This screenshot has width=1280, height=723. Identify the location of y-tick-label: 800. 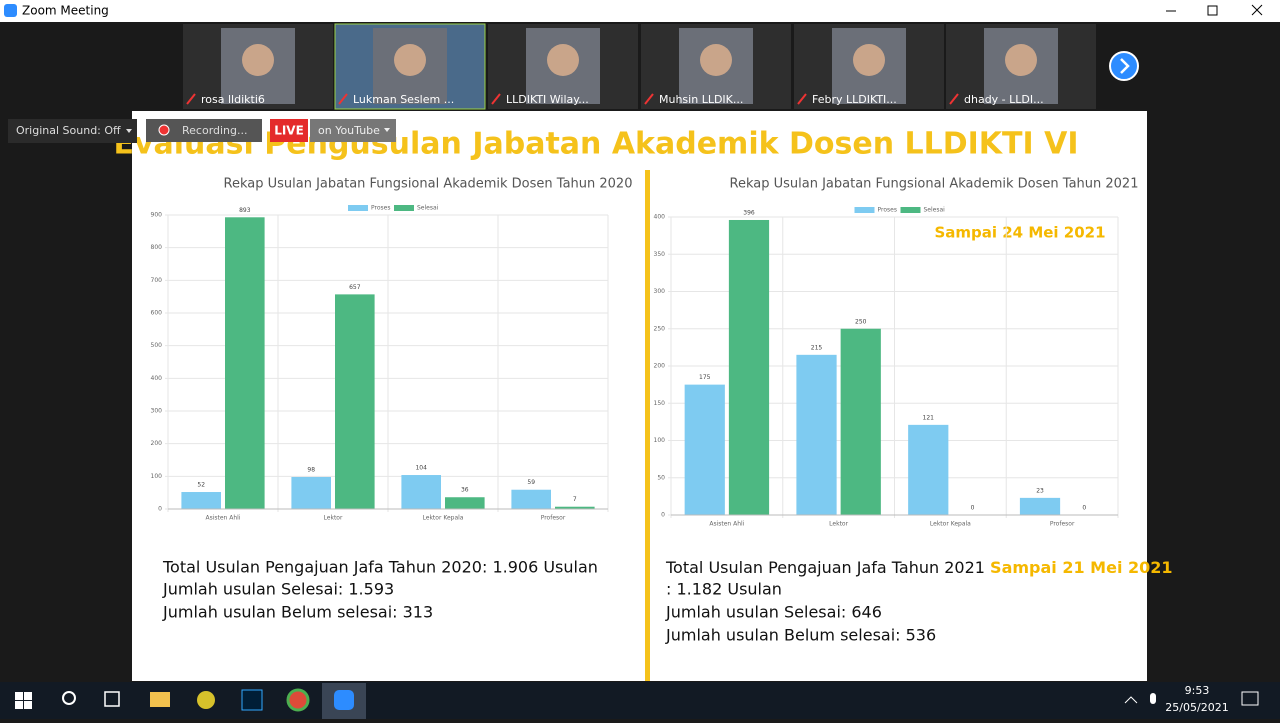
(157, 247).